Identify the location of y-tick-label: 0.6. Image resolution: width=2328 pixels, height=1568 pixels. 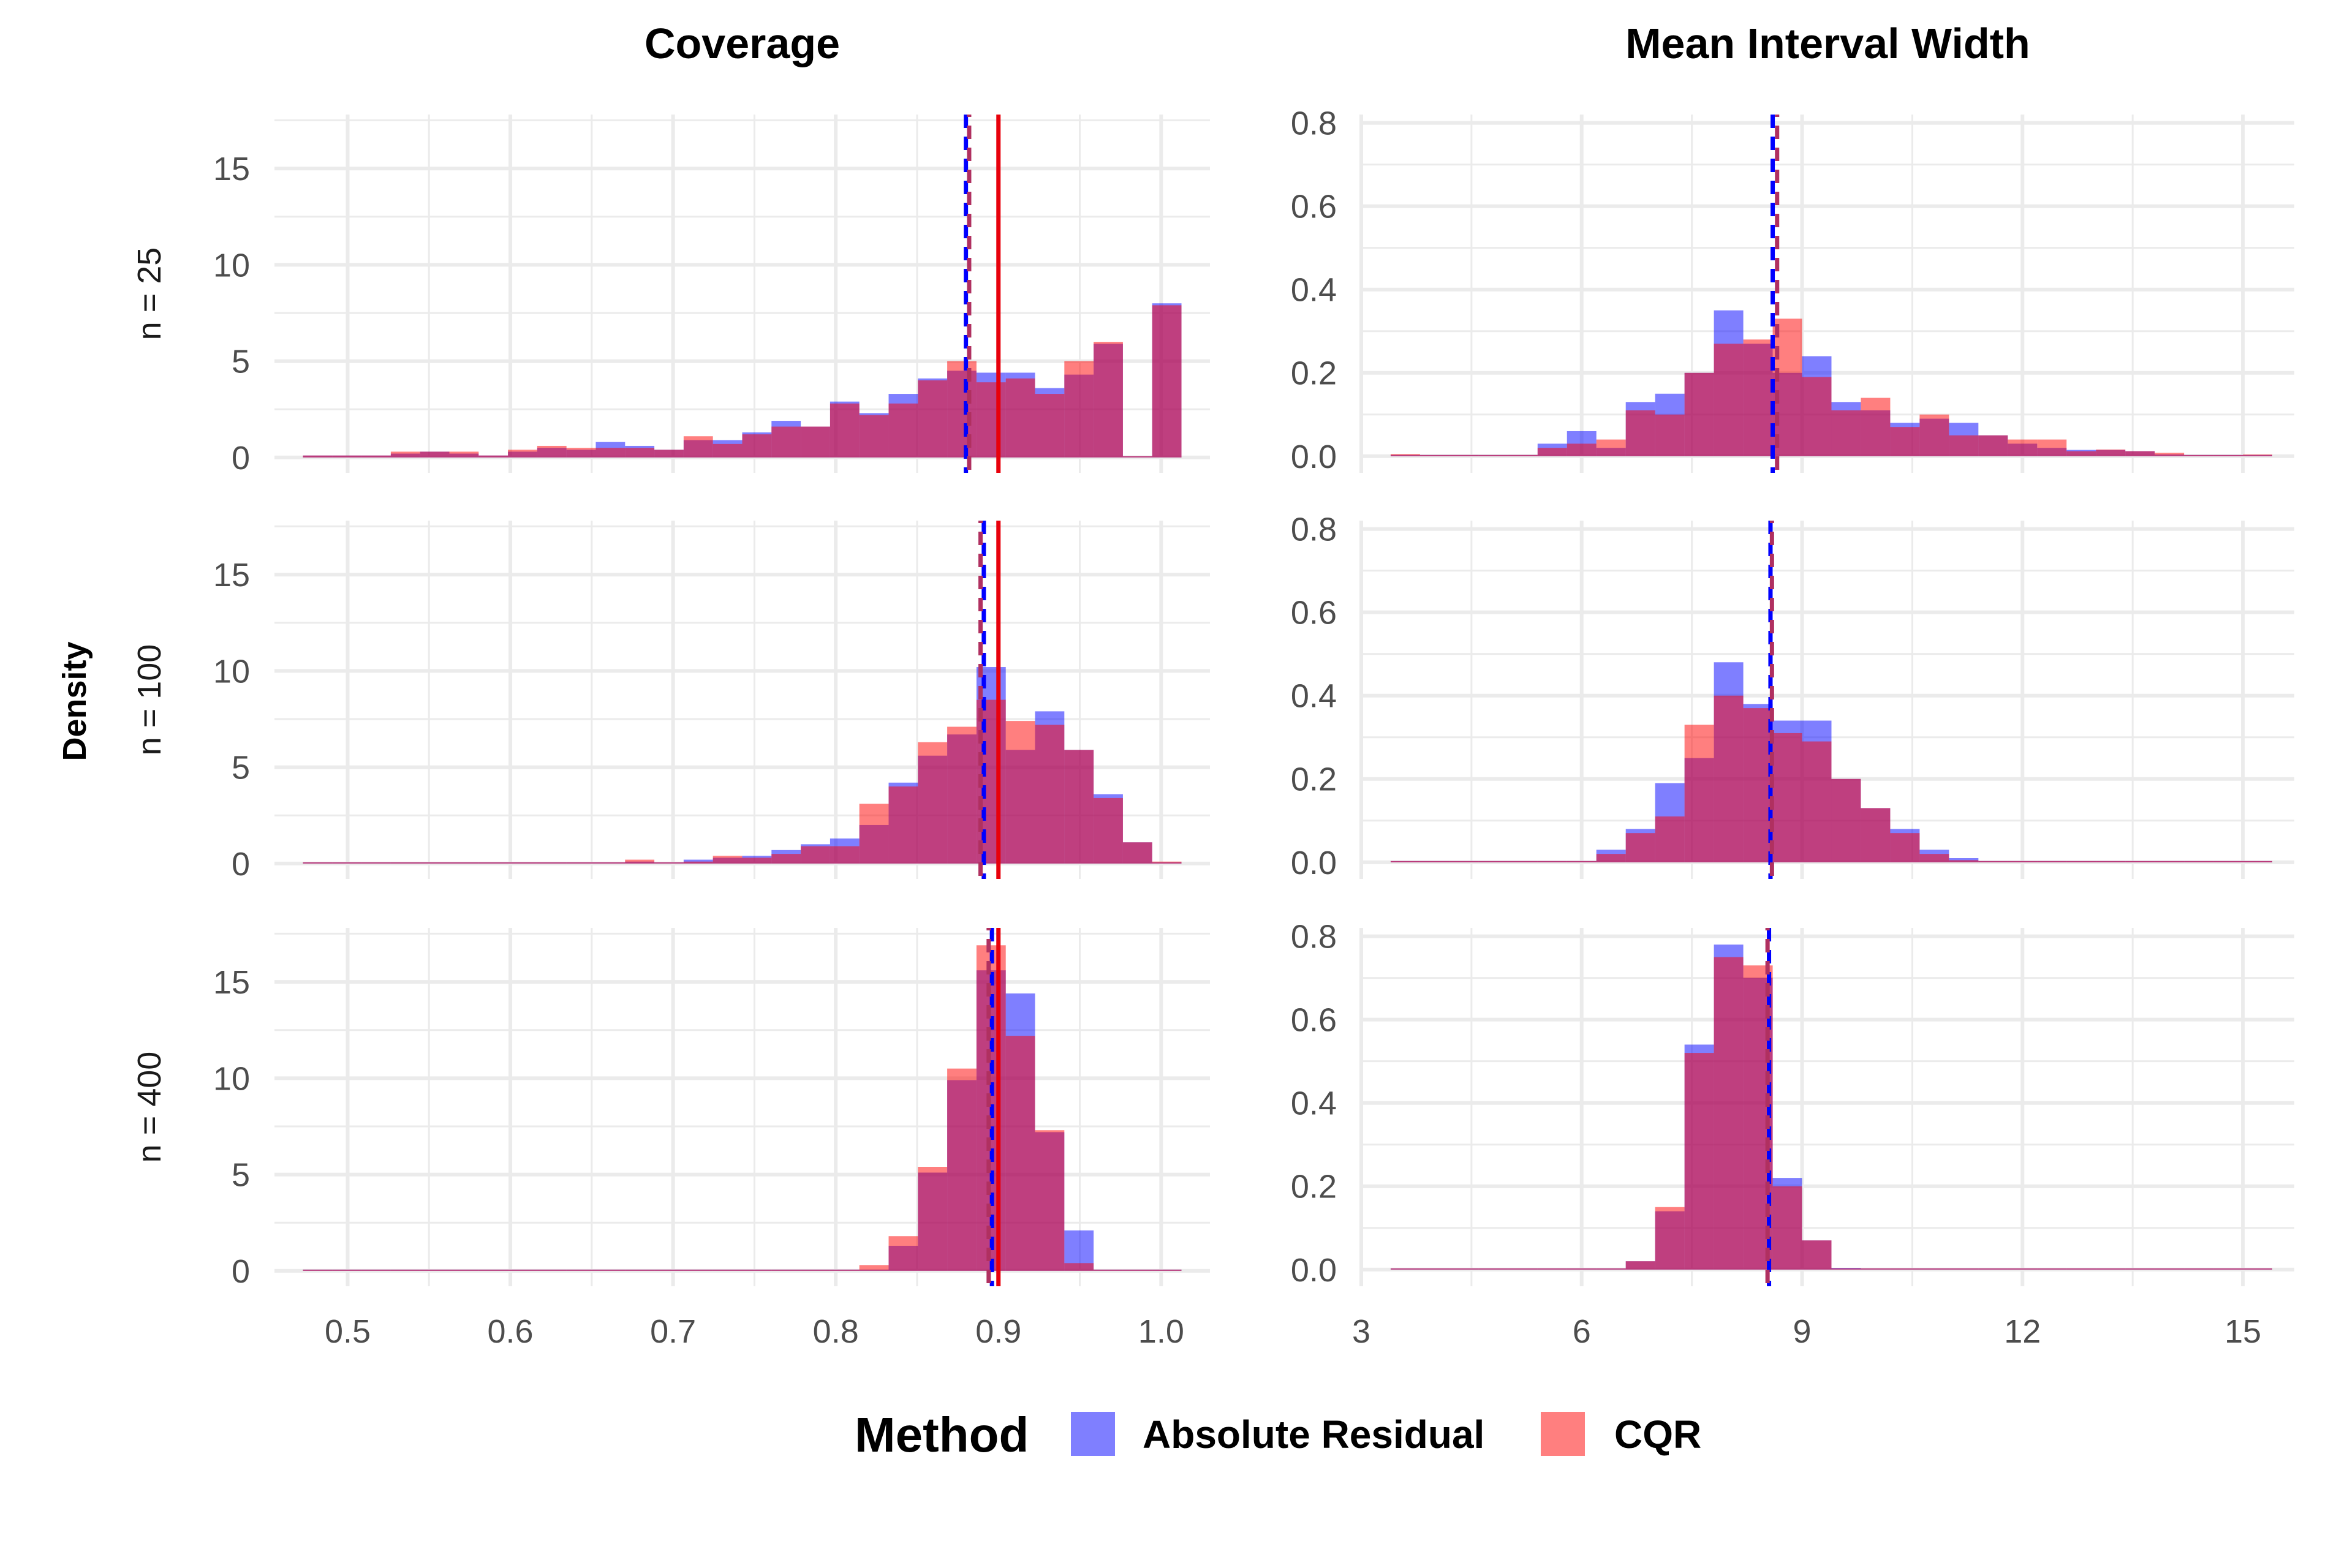
(1314, 207).